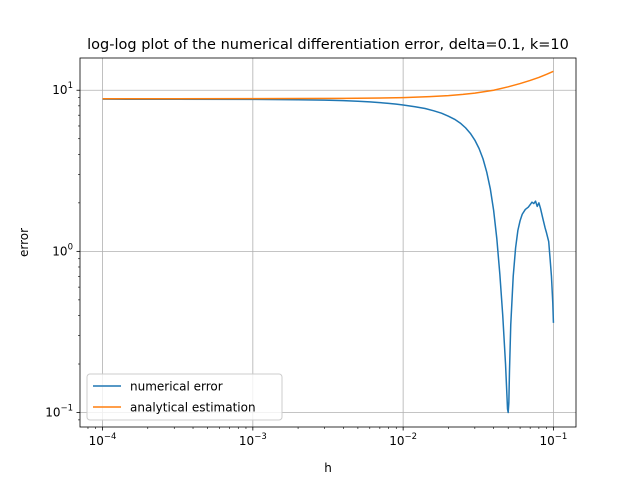 The height and width of the screenshot is (480, 640). I want to click on series-line-analytical-estimation, so click(328, 85).